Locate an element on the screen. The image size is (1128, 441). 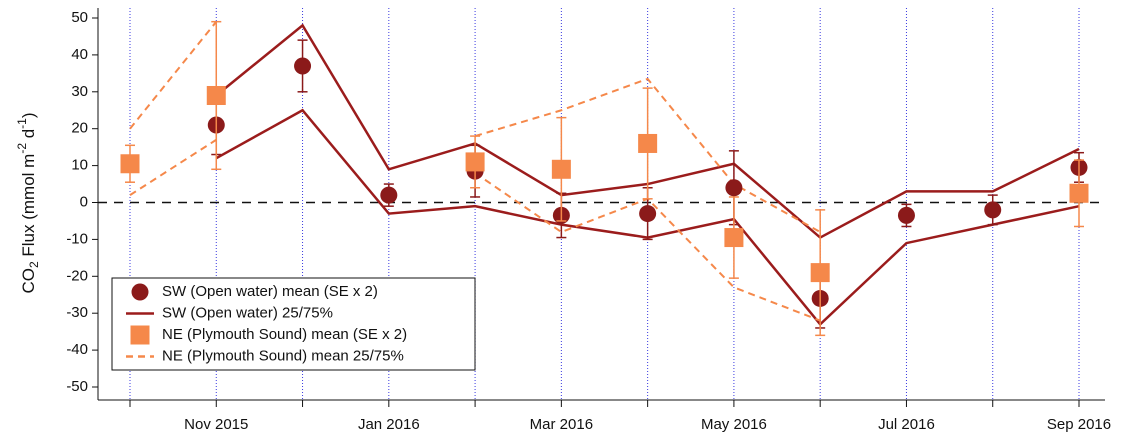
y-tick-label: 50 is located at coordinates (79, 17).